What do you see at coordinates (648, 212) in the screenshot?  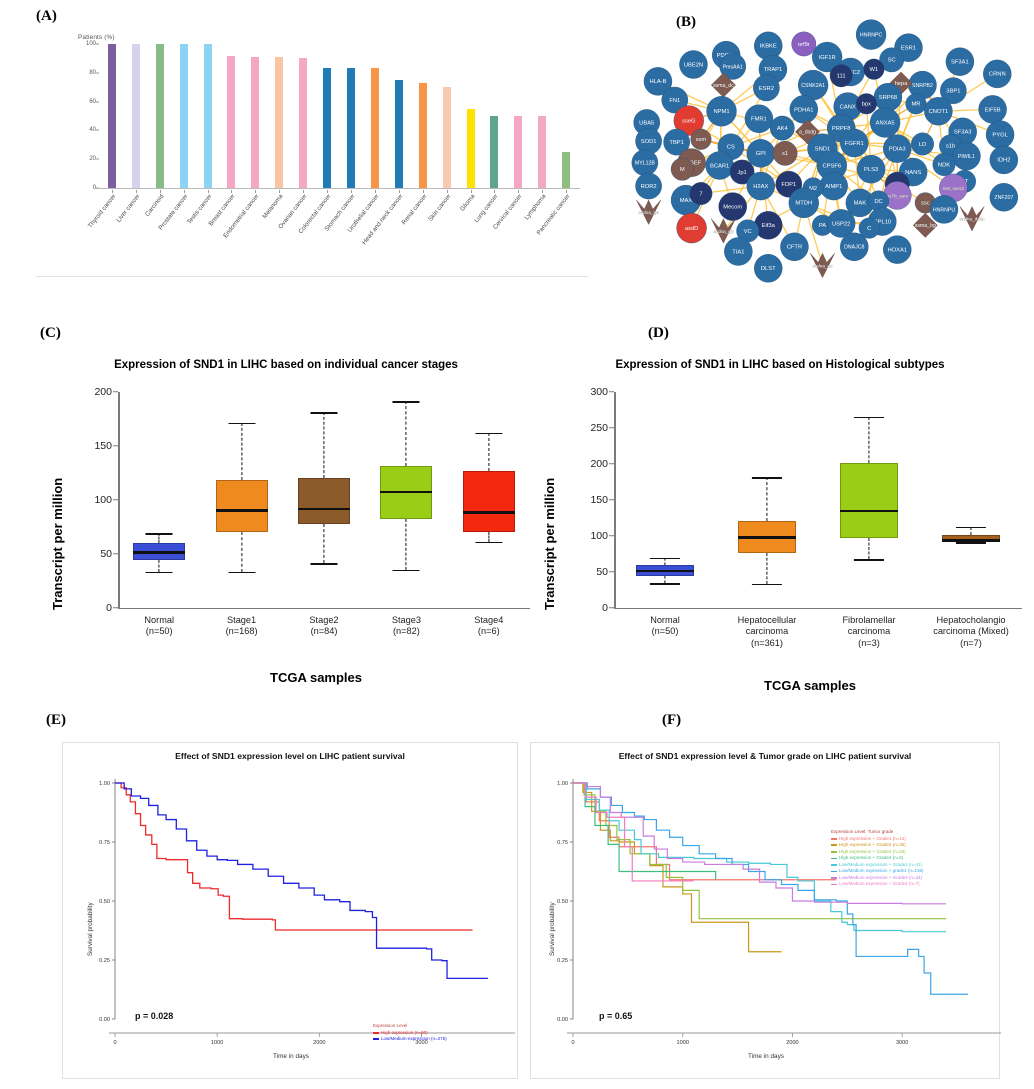 I see `panel-b-node: ssdna_ge` at bounding box center [648, 212].